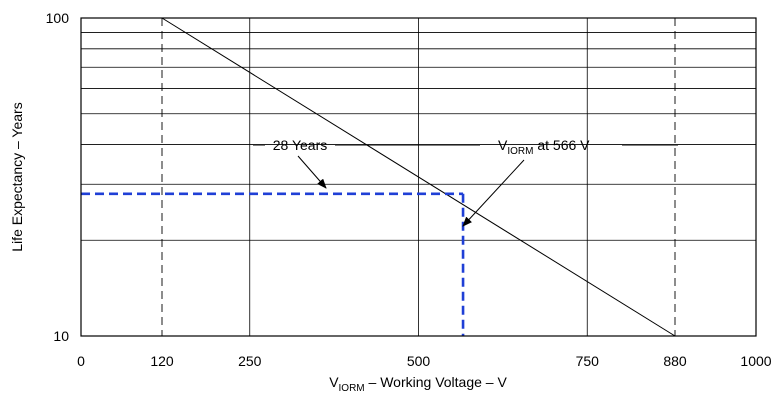 The height and width of the screenshot is (409, 780). What do you see at coordinates (588, 361) in the screenshot?
I see `x-tick-label: 750` at bounding box center [588, 361].